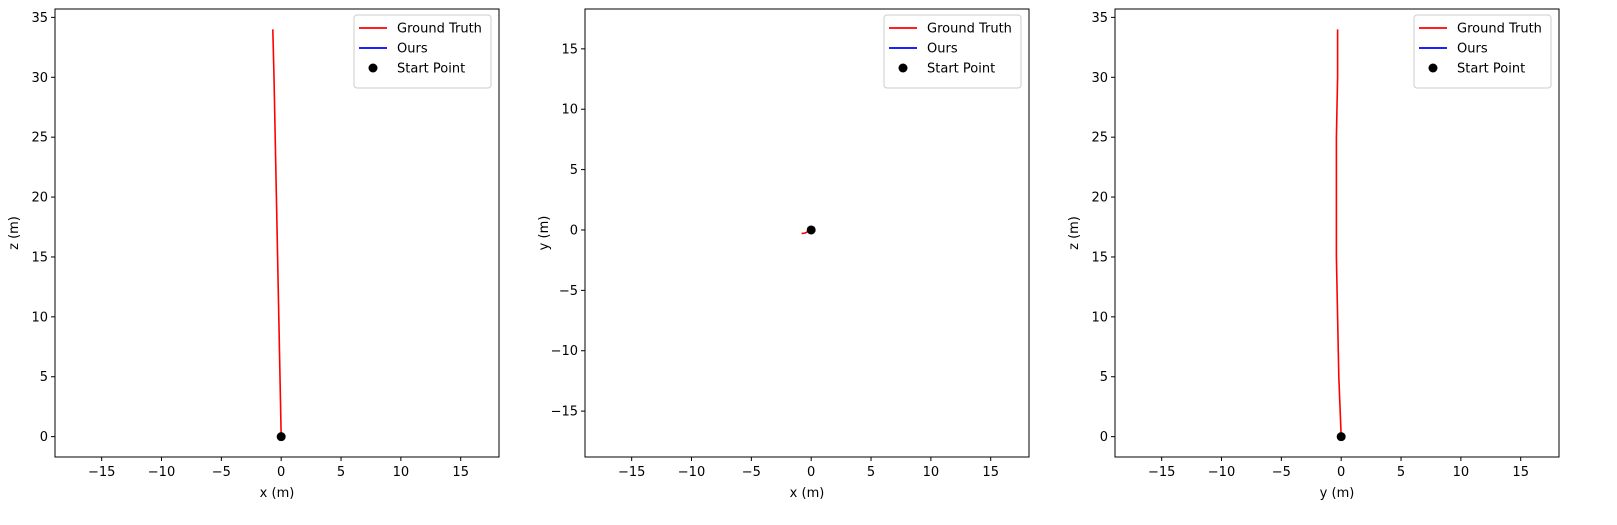 The image size is (1617, 525). What do you see at coordinates (544, 233) in the screenshot?
I see `y-axis-label: y (m)` at bounding box center [544, 233].